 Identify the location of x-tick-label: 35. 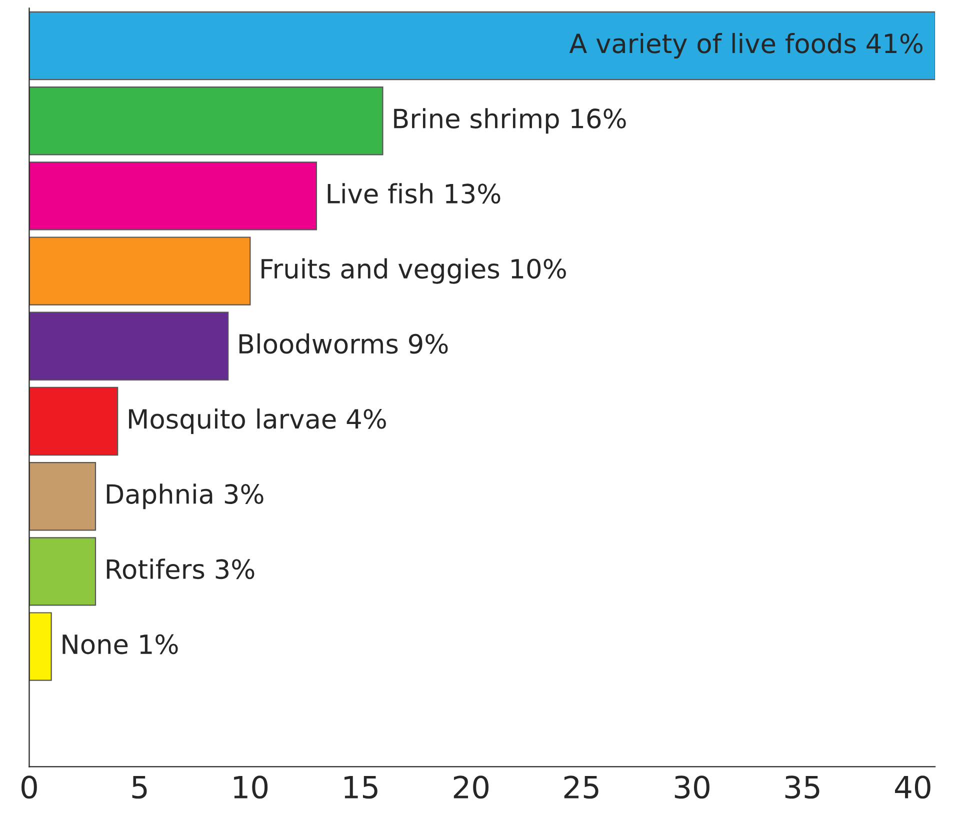
(802, 787).